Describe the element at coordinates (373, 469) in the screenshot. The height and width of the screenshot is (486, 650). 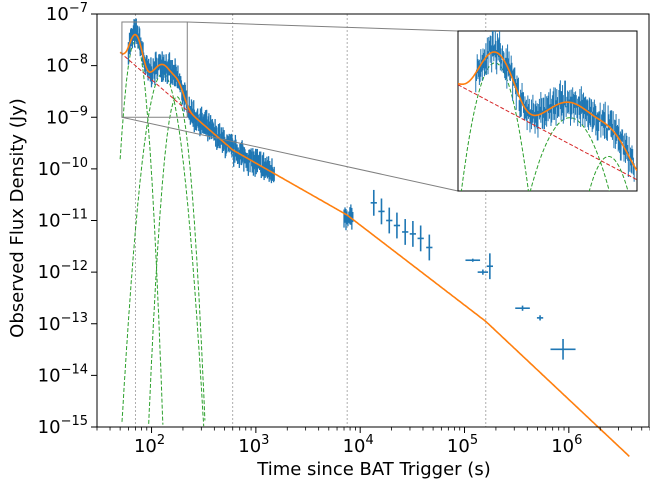
I see `x-axis-label: Time since BAT Trigger (s)` at that location.